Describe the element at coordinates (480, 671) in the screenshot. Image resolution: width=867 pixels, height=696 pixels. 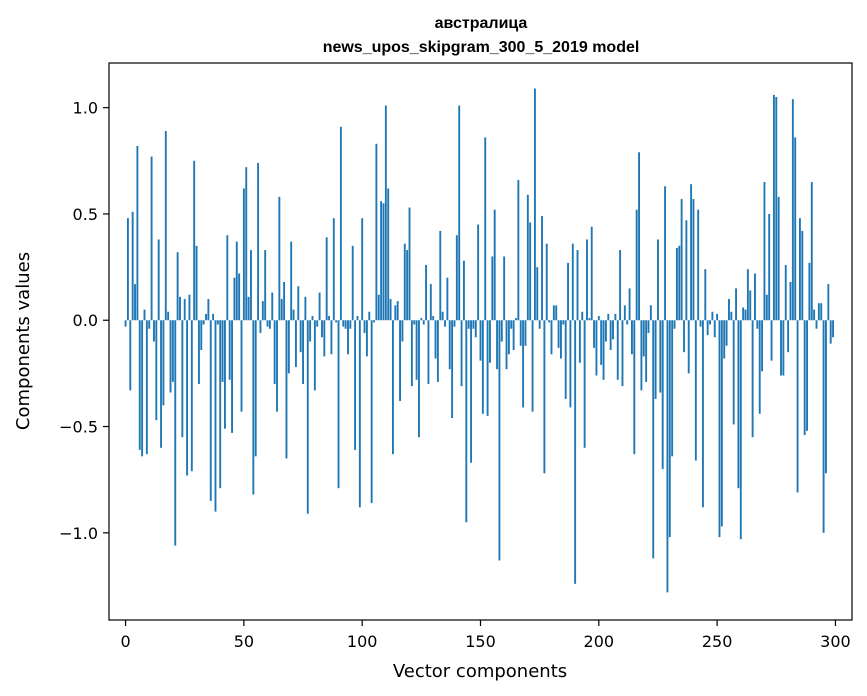
I see `x-axis-label: Vector components` at that location.